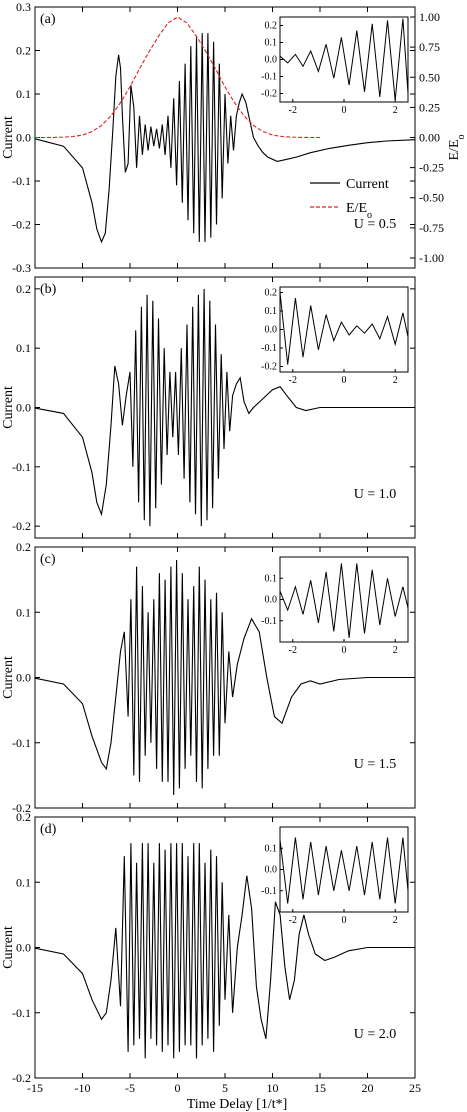  What do you see at coordinates (23, 7) in the screenshot?
I see `y-tick-label: 0.3` at bounding box center [23, 7].